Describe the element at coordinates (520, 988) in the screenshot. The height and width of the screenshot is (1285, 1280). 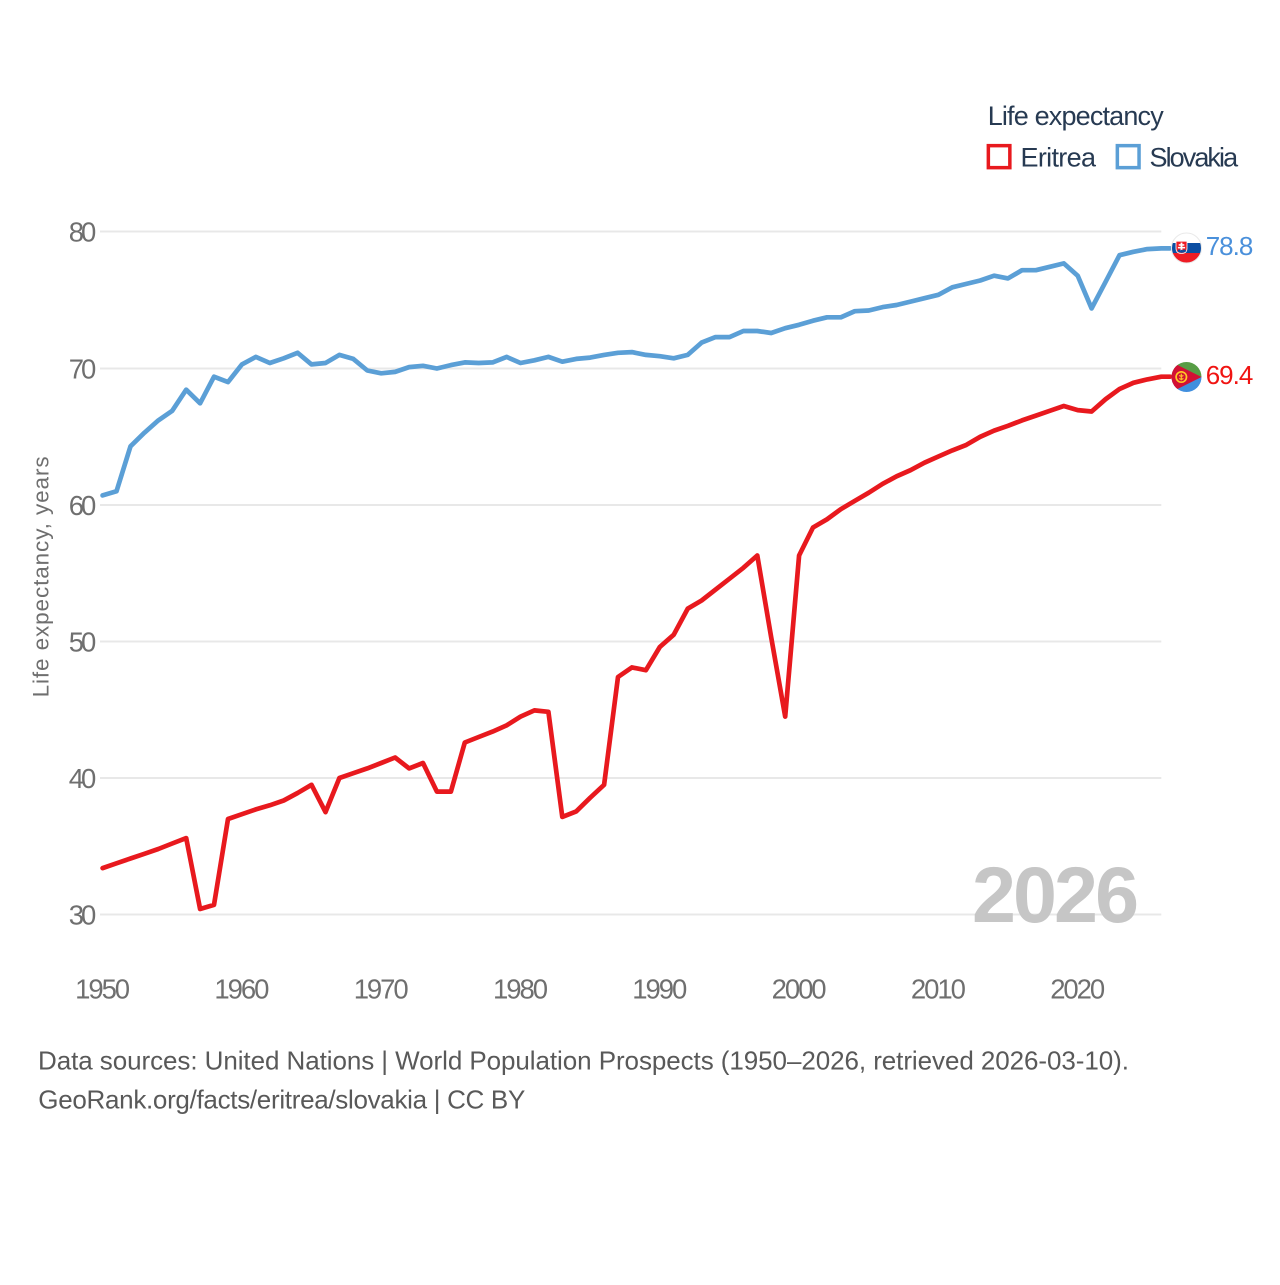
I see `svg-text: 1980` at that location.